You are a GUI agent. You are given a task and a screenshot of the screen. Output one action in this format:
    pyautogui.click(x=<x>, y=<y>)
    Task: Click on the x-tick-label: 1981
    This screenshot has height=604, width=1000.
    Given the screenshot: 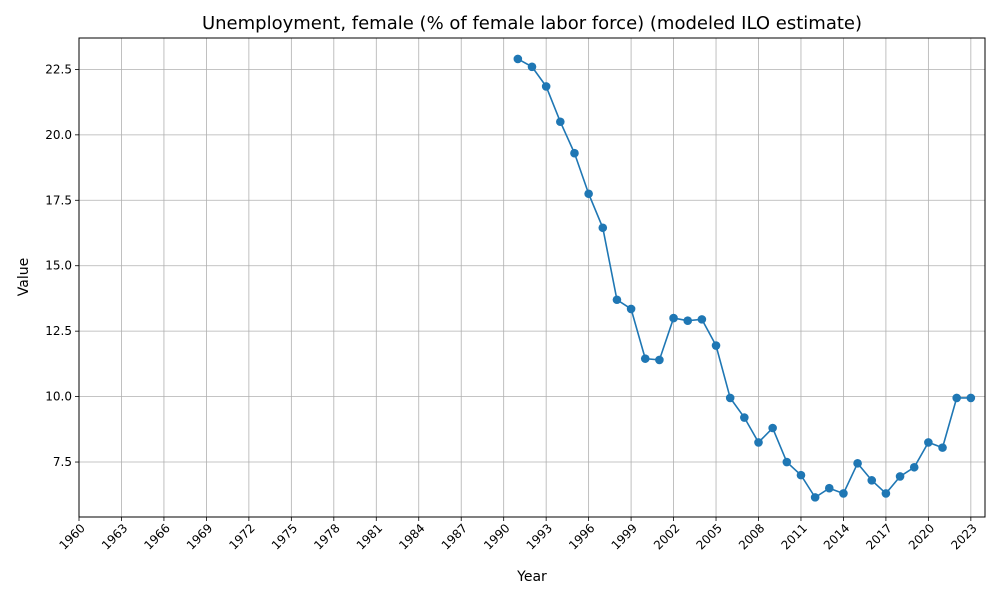 What is the action you would take?
    pyautogui.click(x=369, y=536)
    